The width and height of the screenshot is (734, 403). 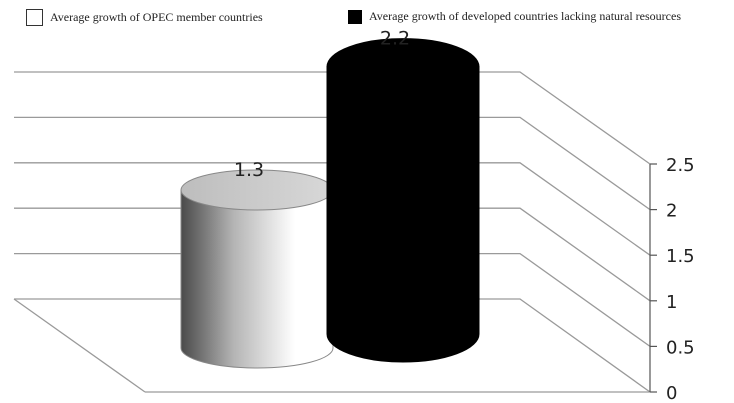 I want to click on legend-swatch-developed, so click(x=355, y=16).